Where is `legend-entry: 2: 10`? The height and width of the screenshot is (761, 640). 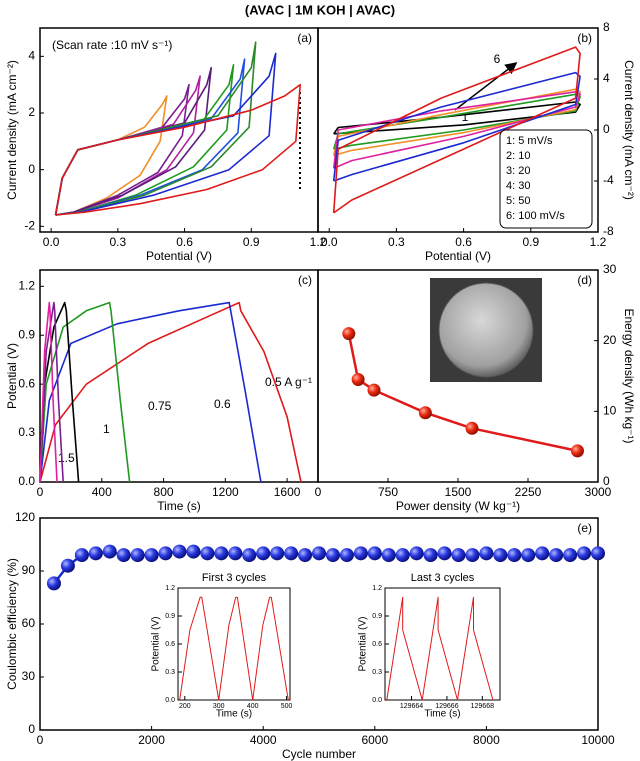 legend-entry: 2: 10 is located at coordinates (518, 156).